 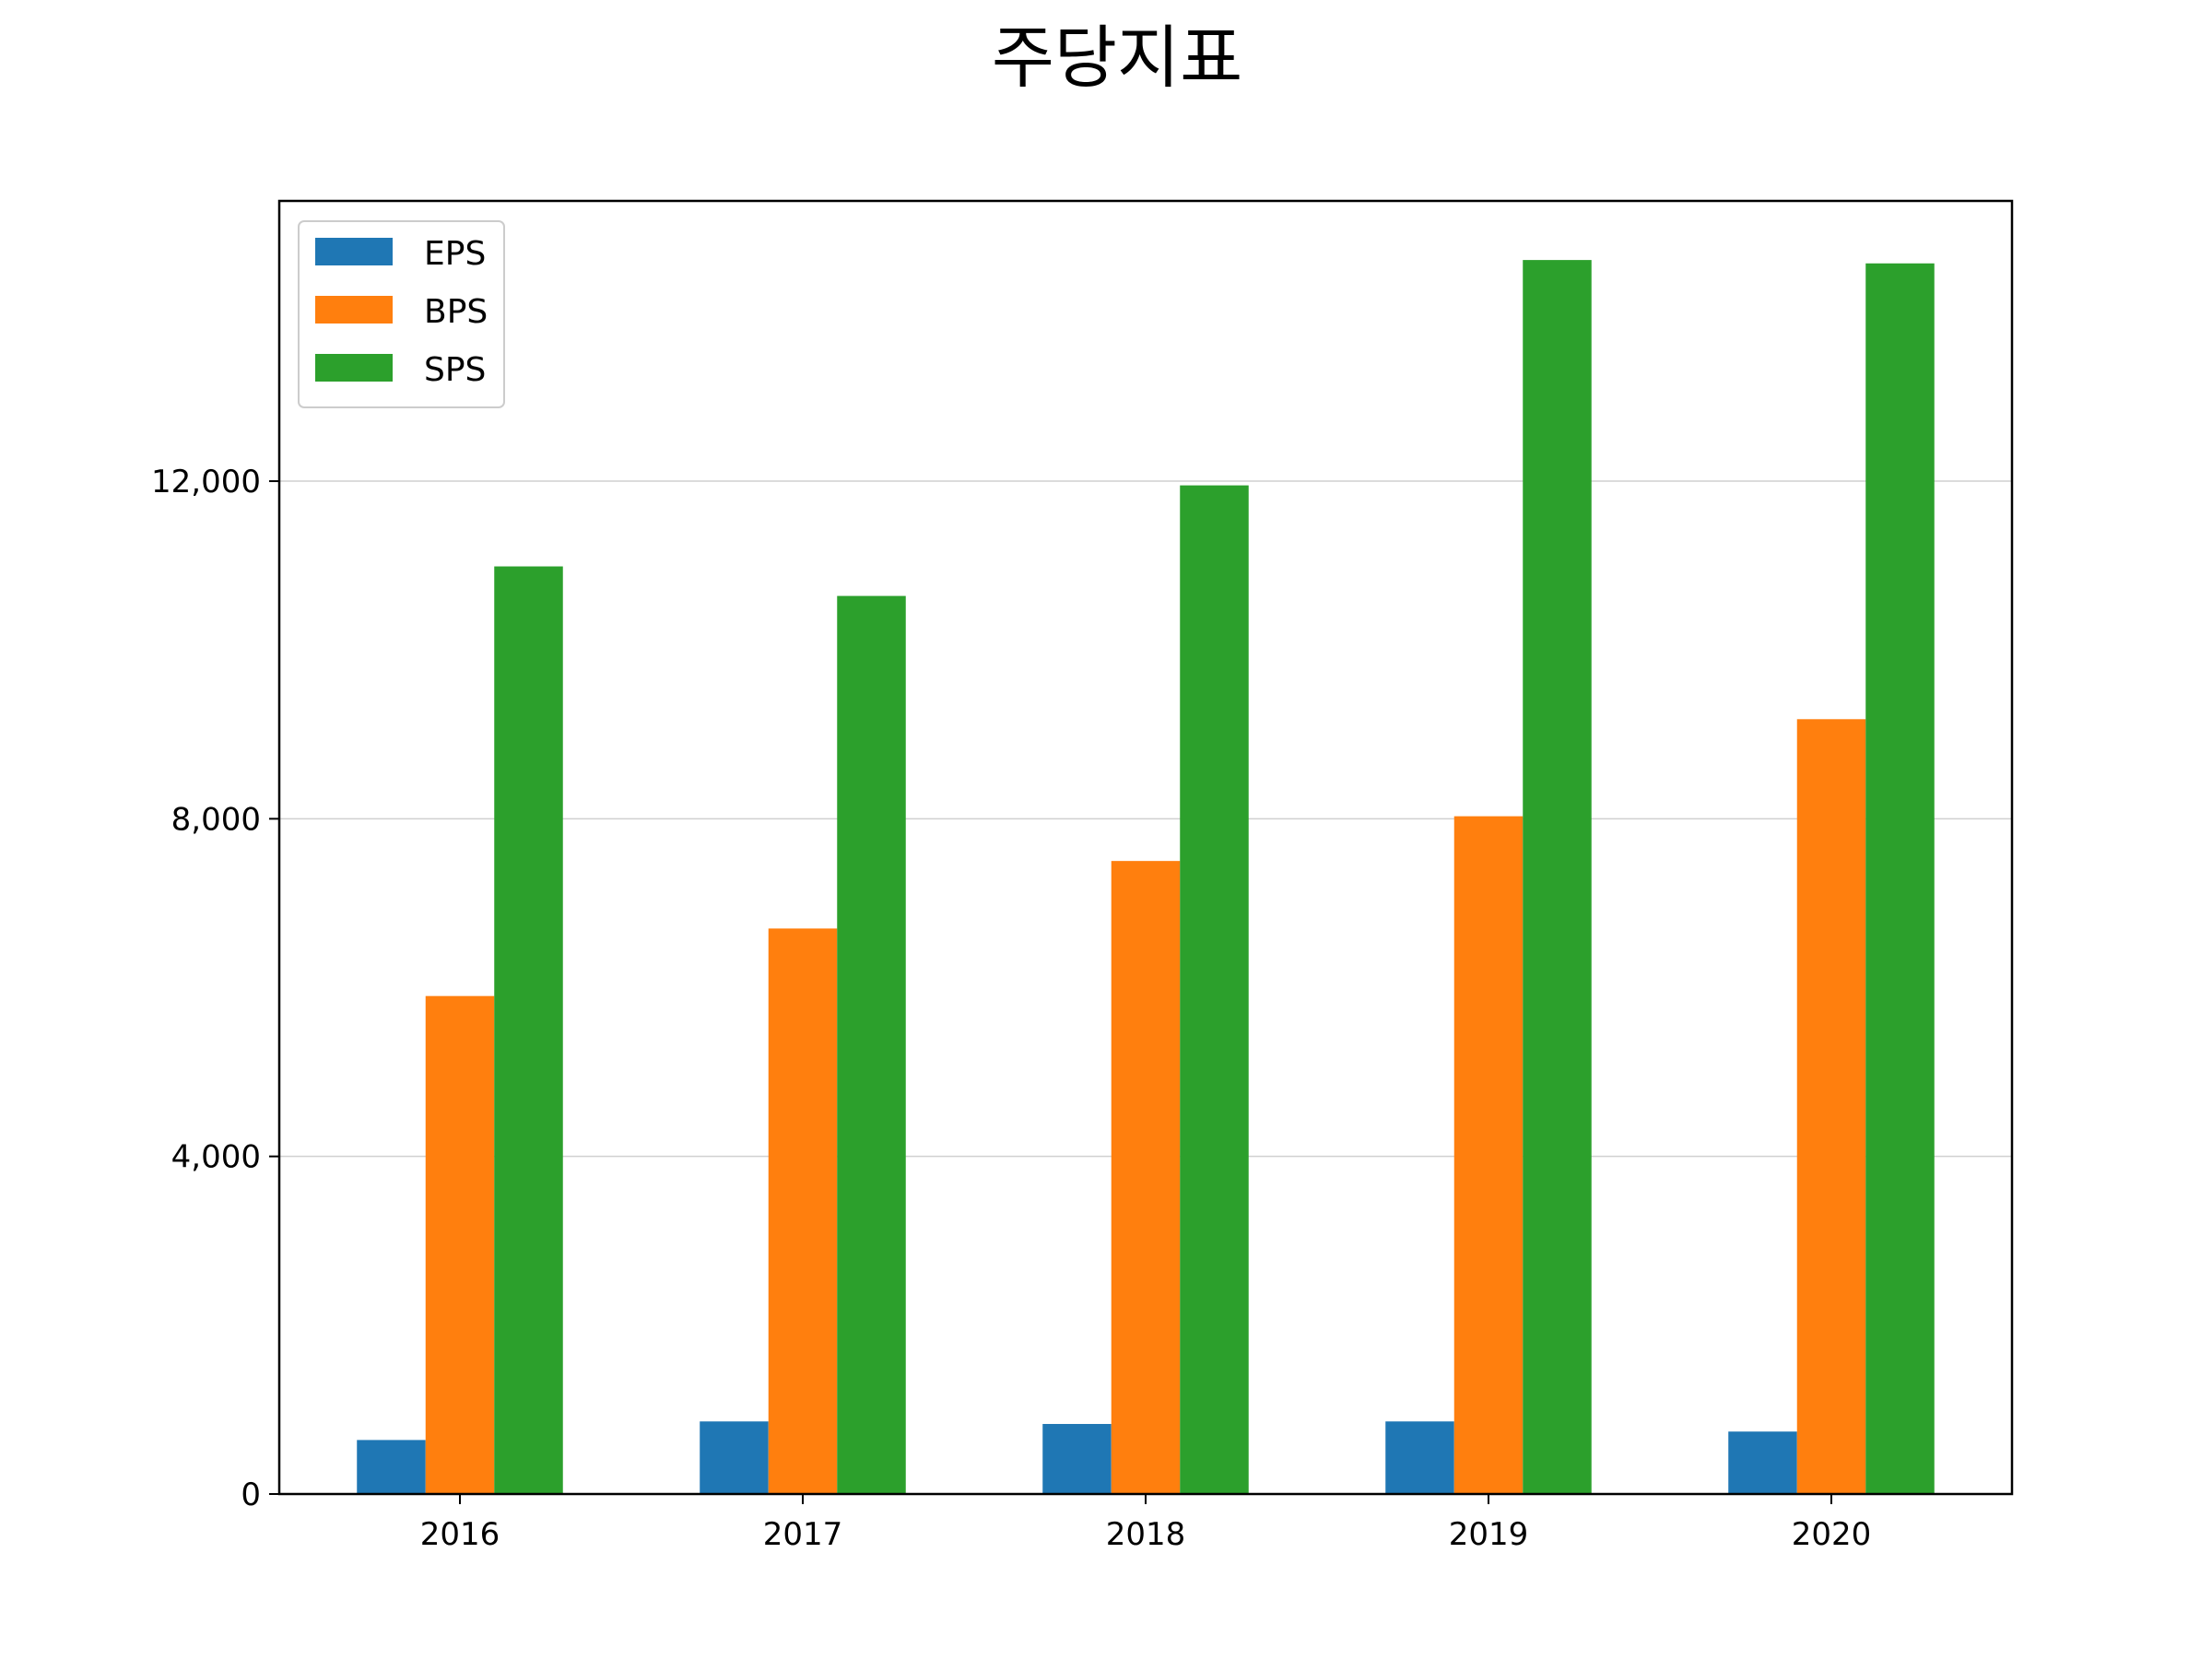 What do you see at coordinates (455, 370) in the screenshot?
I see `legend-label-sps: SPS` at bounding box center [455, 370].